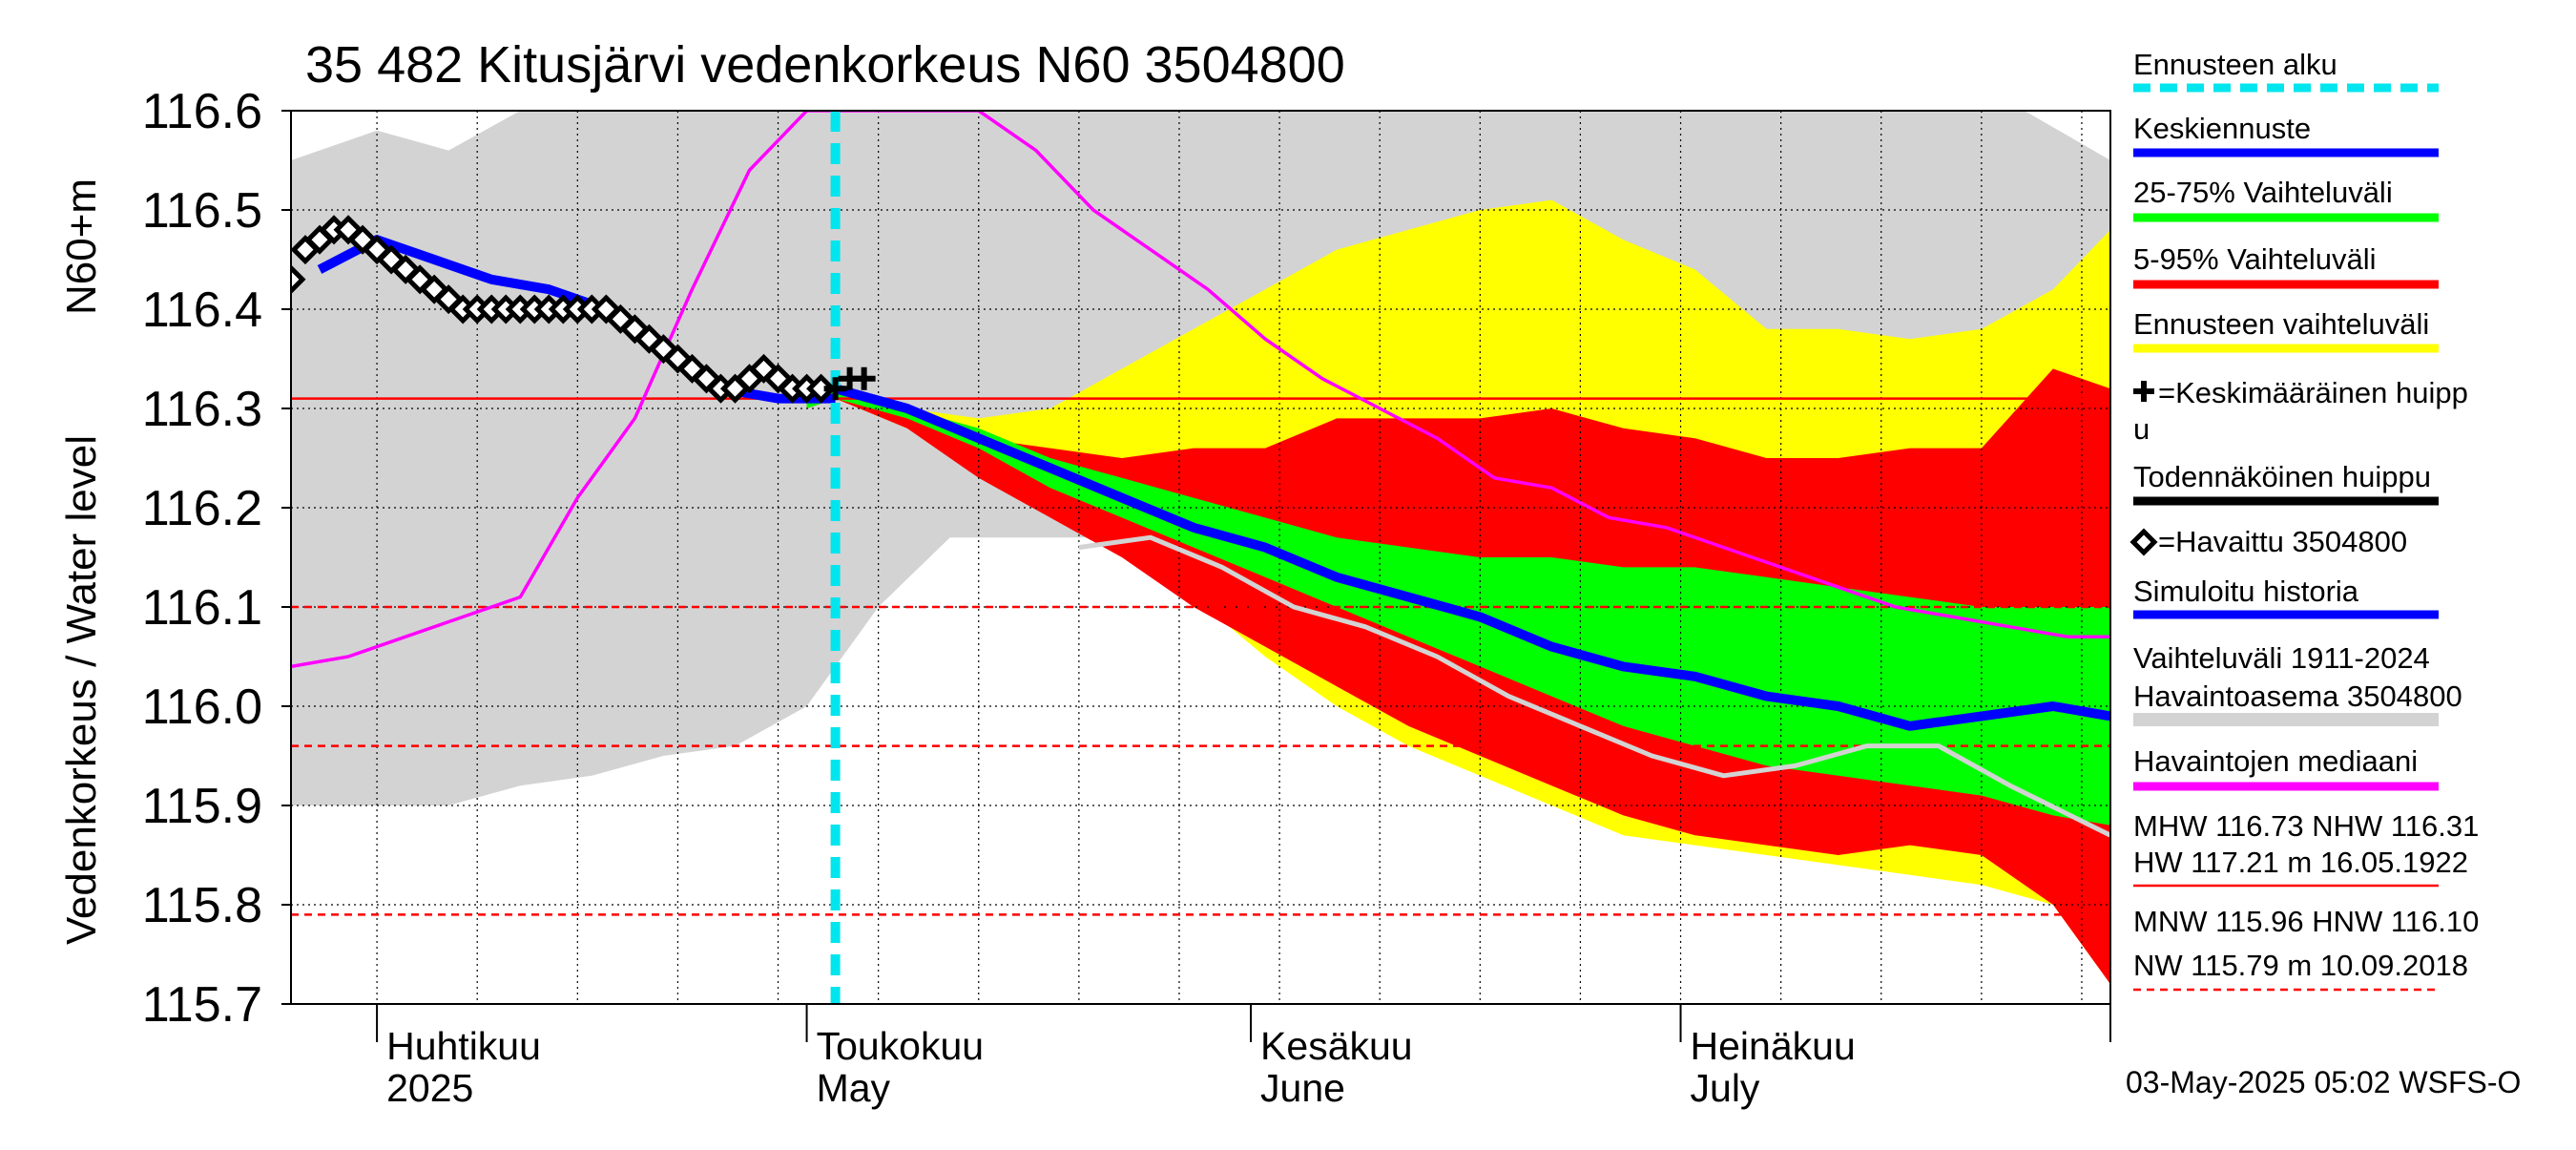 The height and width of the screenshot is (1150, 2576). I want to click on legend-label-line2: HW 117.21 m 16.05.1922, so click(2300, 862).